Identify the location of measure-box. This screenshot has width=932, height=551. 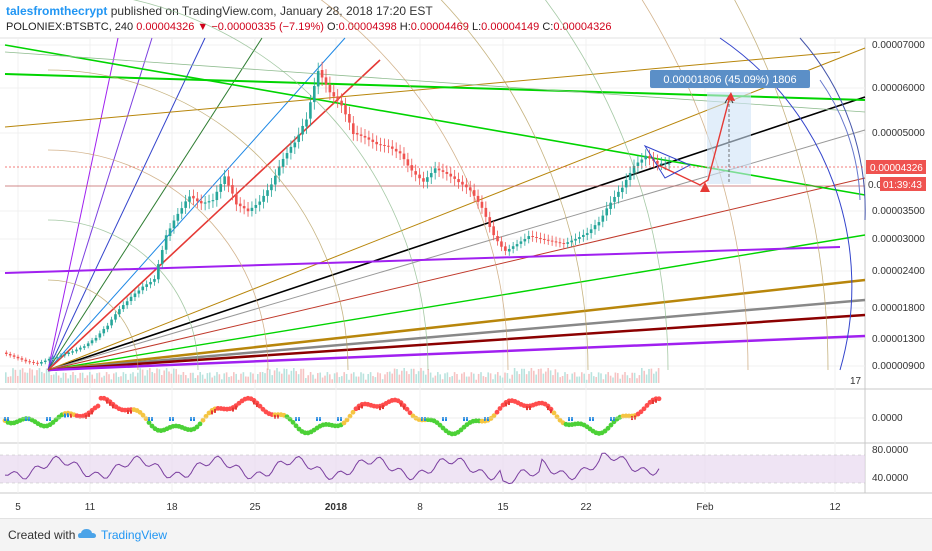
(729, 138).